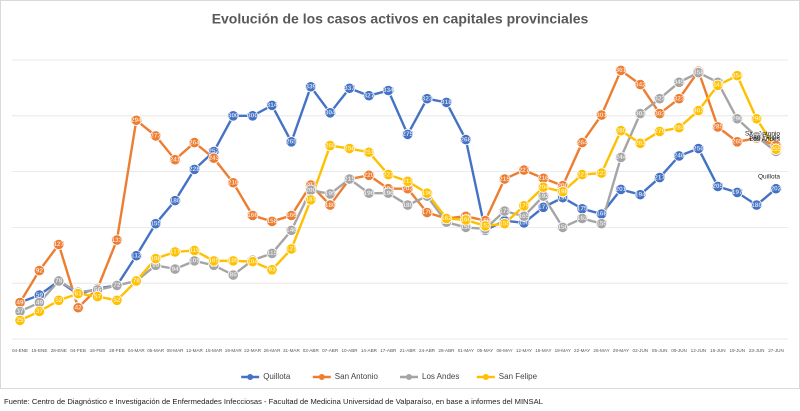 This screenshot has width=800, height=411. What do you see at coordinates (175, 269) in the screenshot?
I see `value-label: 94` at bounding box center [175, 269].